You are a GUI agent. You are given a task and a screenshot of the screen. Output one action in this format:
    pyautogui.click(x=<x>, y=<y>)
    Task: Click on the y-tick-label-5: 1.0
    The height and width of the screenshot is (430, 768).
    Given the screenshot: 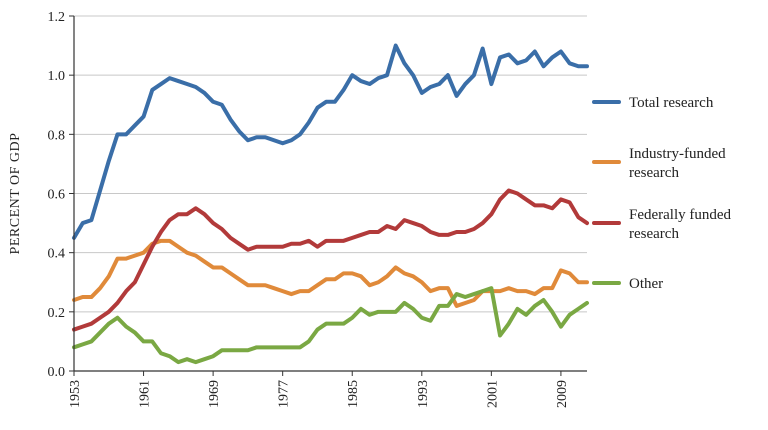 What is the action you would take?
    pyautogui.click(x=57, y=76)
    